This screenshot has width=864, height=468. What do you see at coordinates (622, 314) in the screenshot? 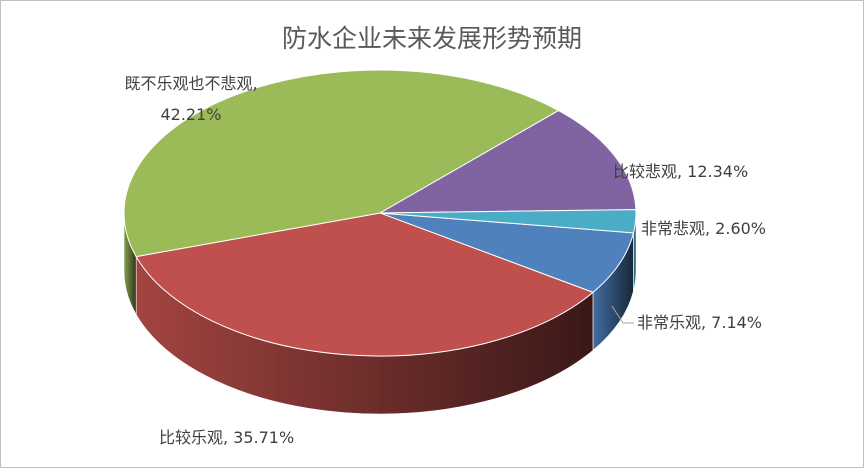
I see `leader-line` at bounding box center [622, 314].